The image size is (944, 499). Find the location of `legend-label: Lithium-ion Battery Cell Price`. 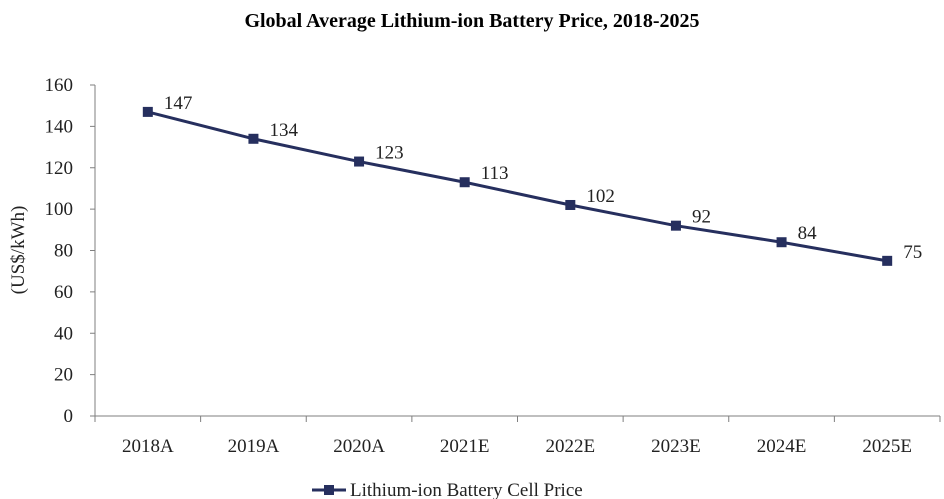

legend-label: Lithium-ion Battery Cell Price is located at coordinates (466, 489).